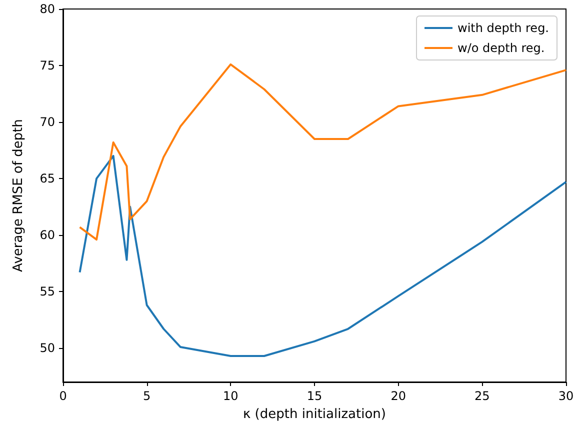  Describe the element at coordinates (566, 396) in the screenshot. I see `x-tick-label: 30` at that location.